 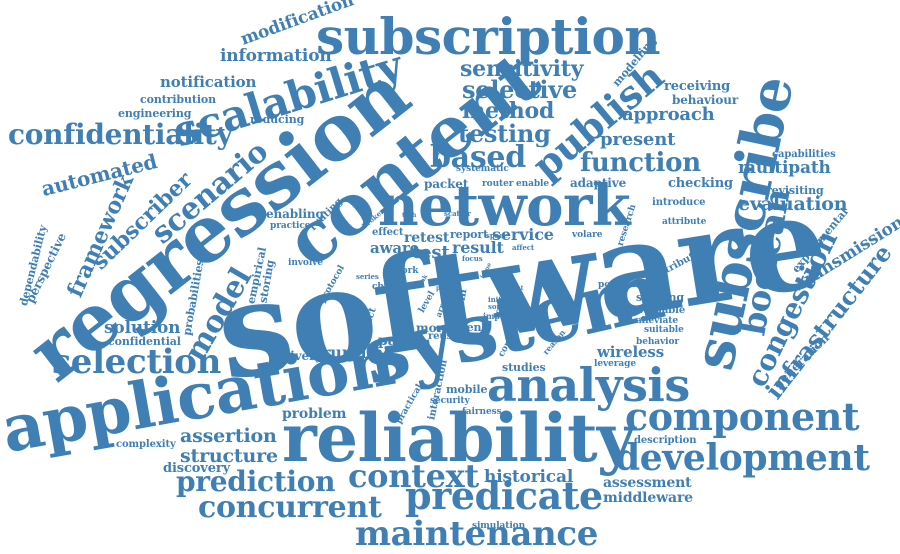 I want to click on word-cloud-word: description, so click(x=665, y=440).